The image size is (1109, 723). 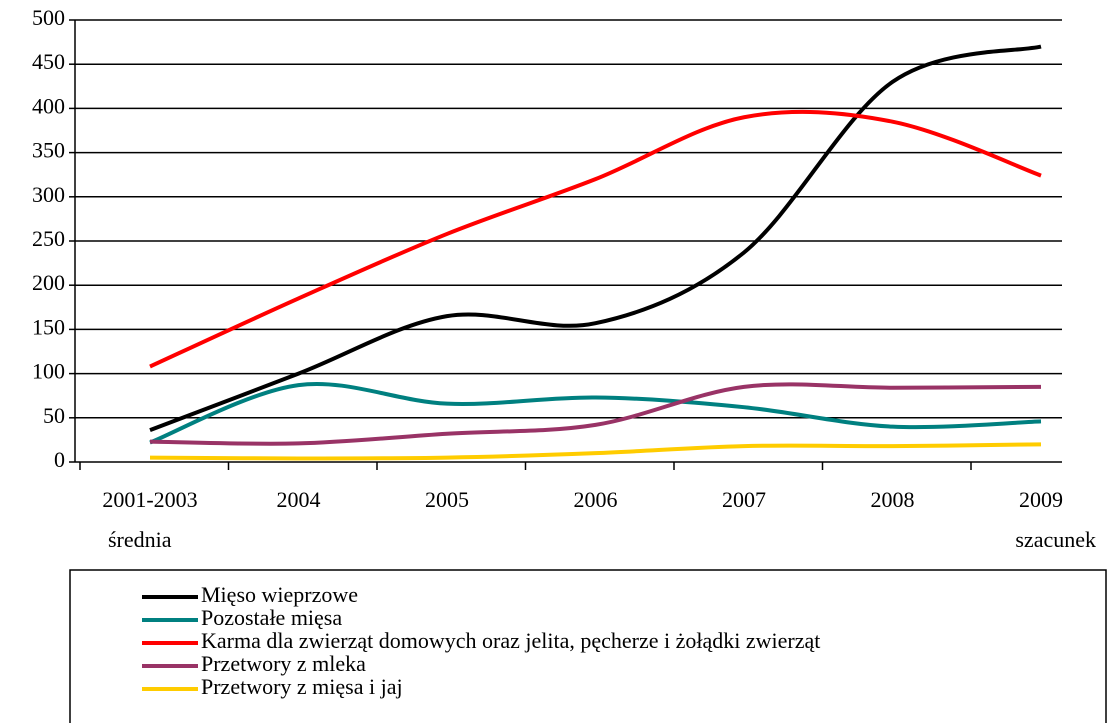 I want to click on x-tick-label: 2004, so click(x=299, y=499).